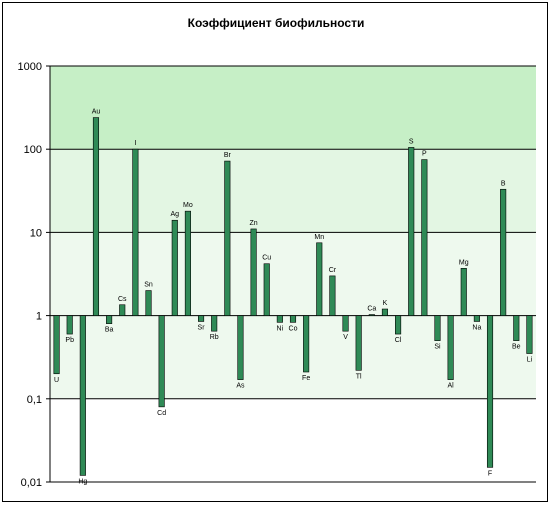  I want to click on data-label: Cs, so click(122, 299).